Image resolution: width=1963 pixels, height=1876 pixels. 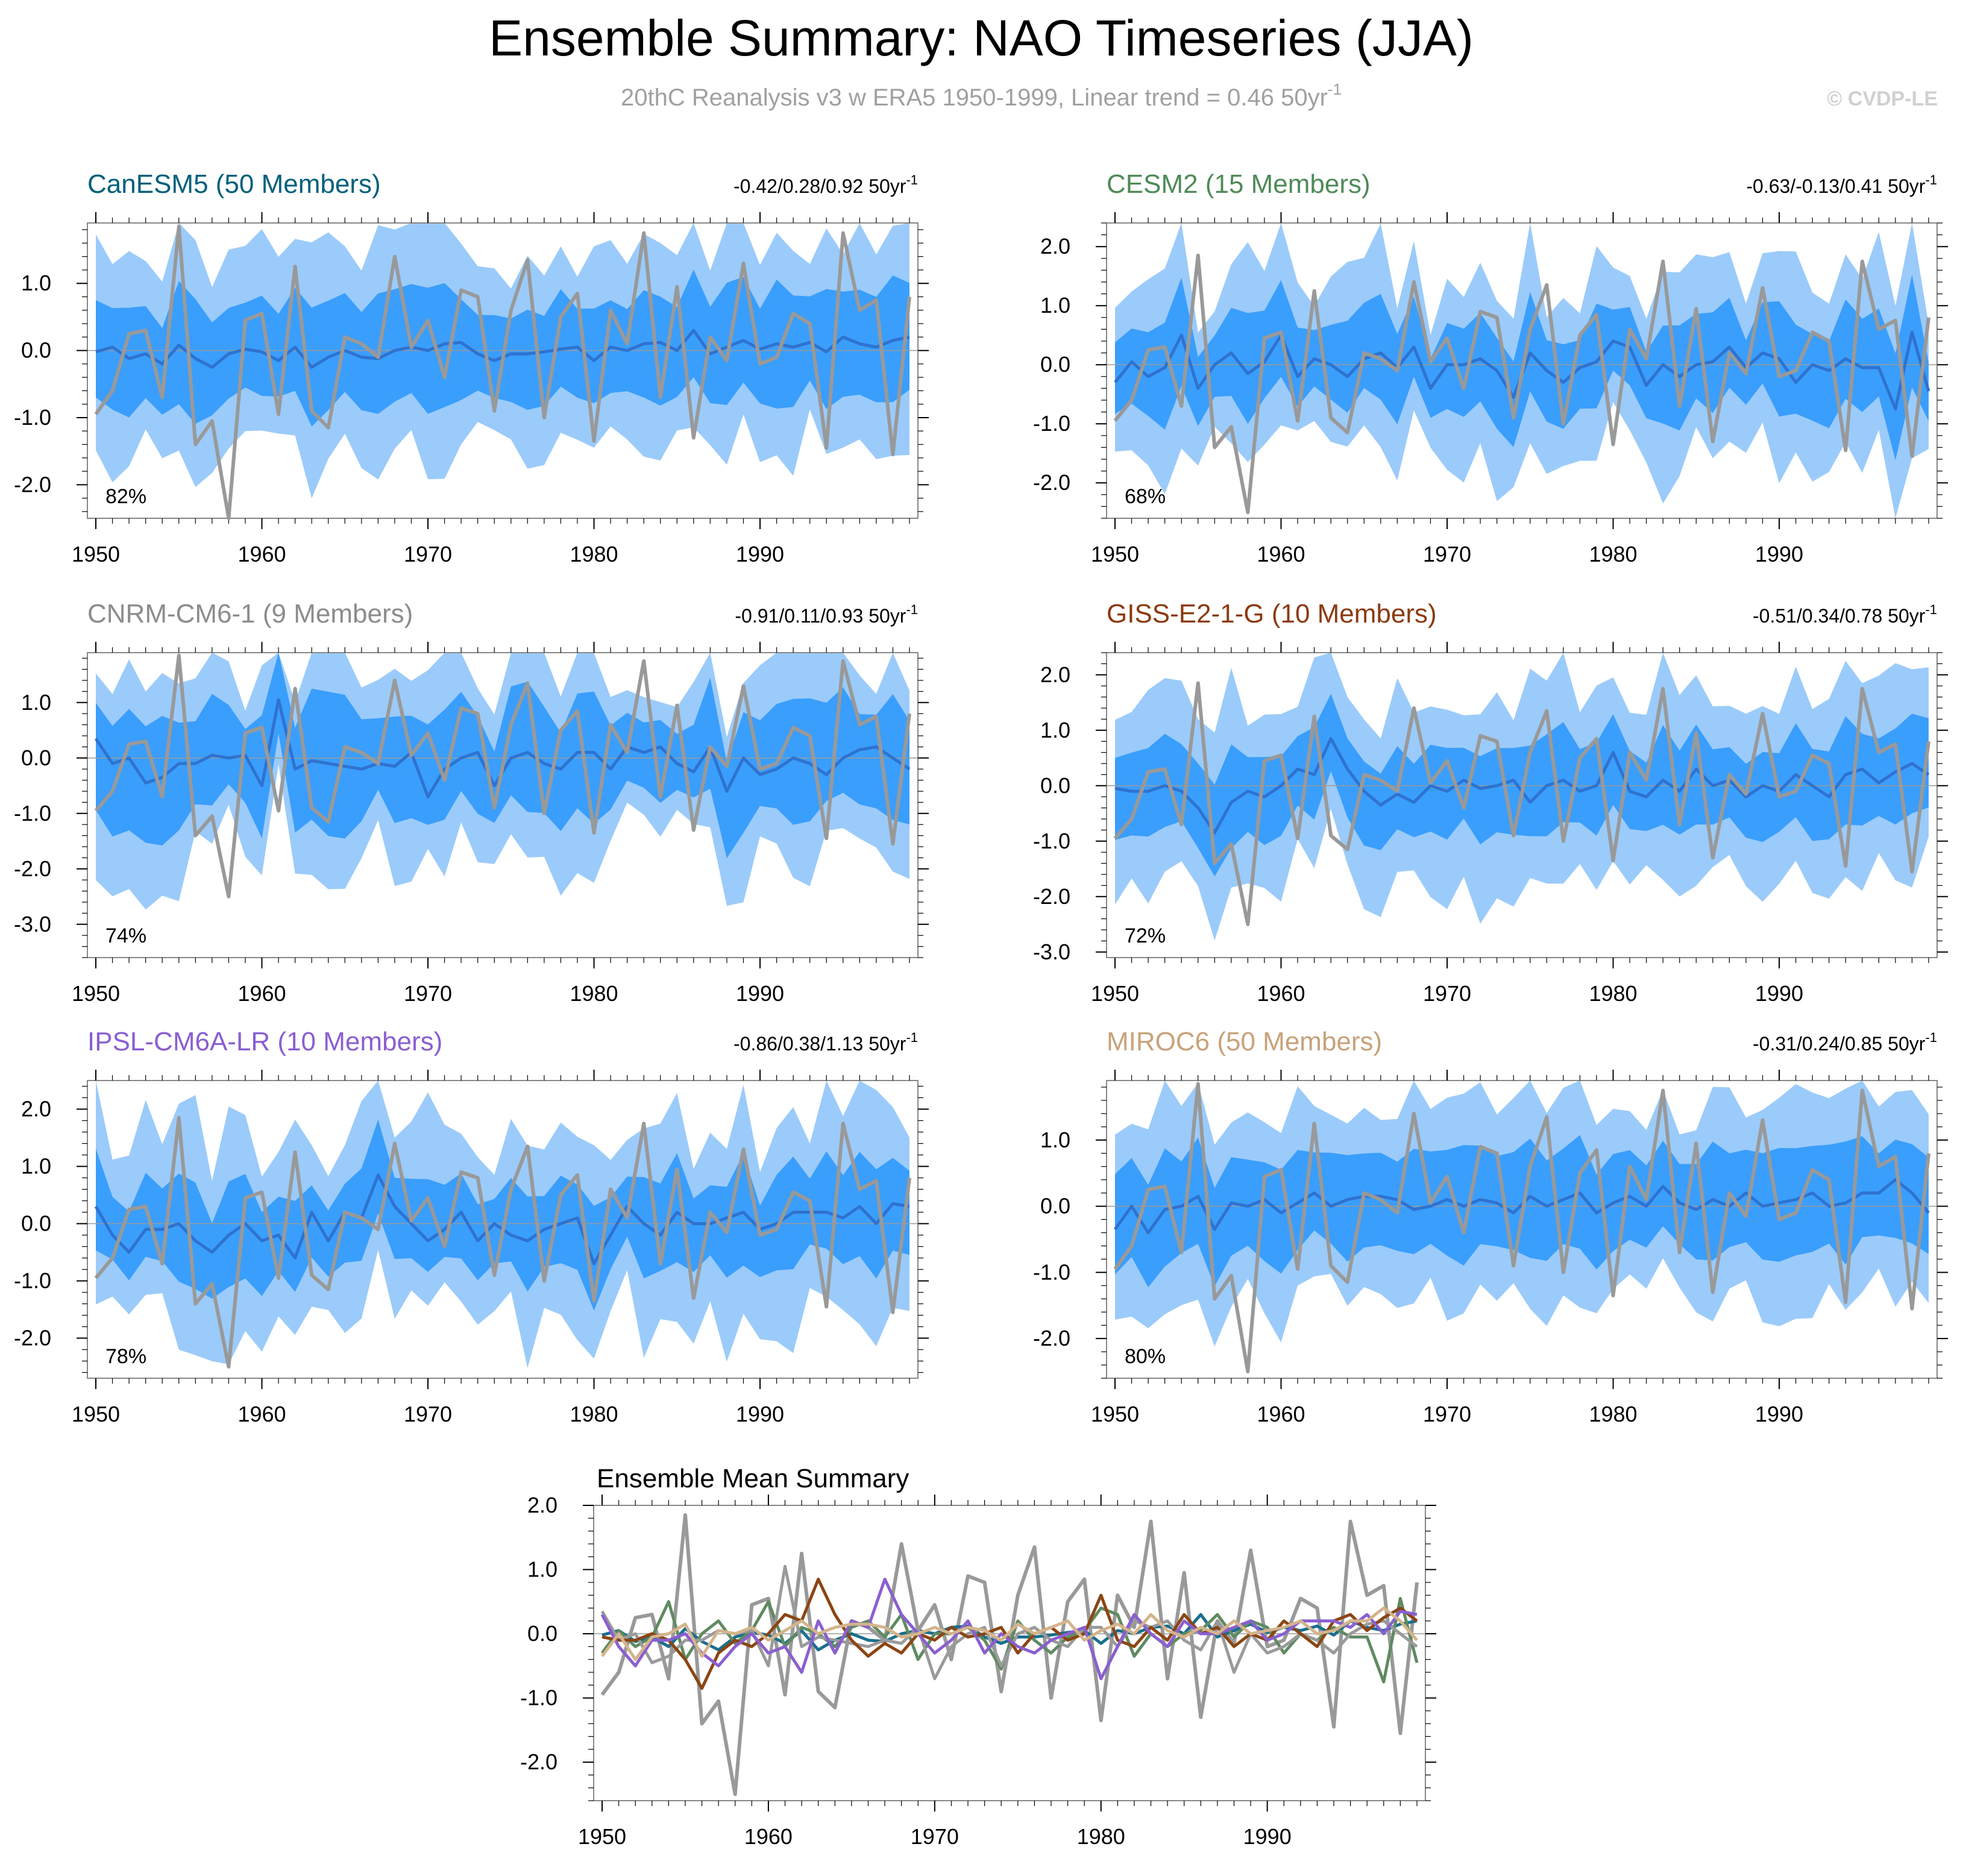 I want to click on panel-ipsl-cm6a-lr-plot-frame, so click(x=503, y=1229).